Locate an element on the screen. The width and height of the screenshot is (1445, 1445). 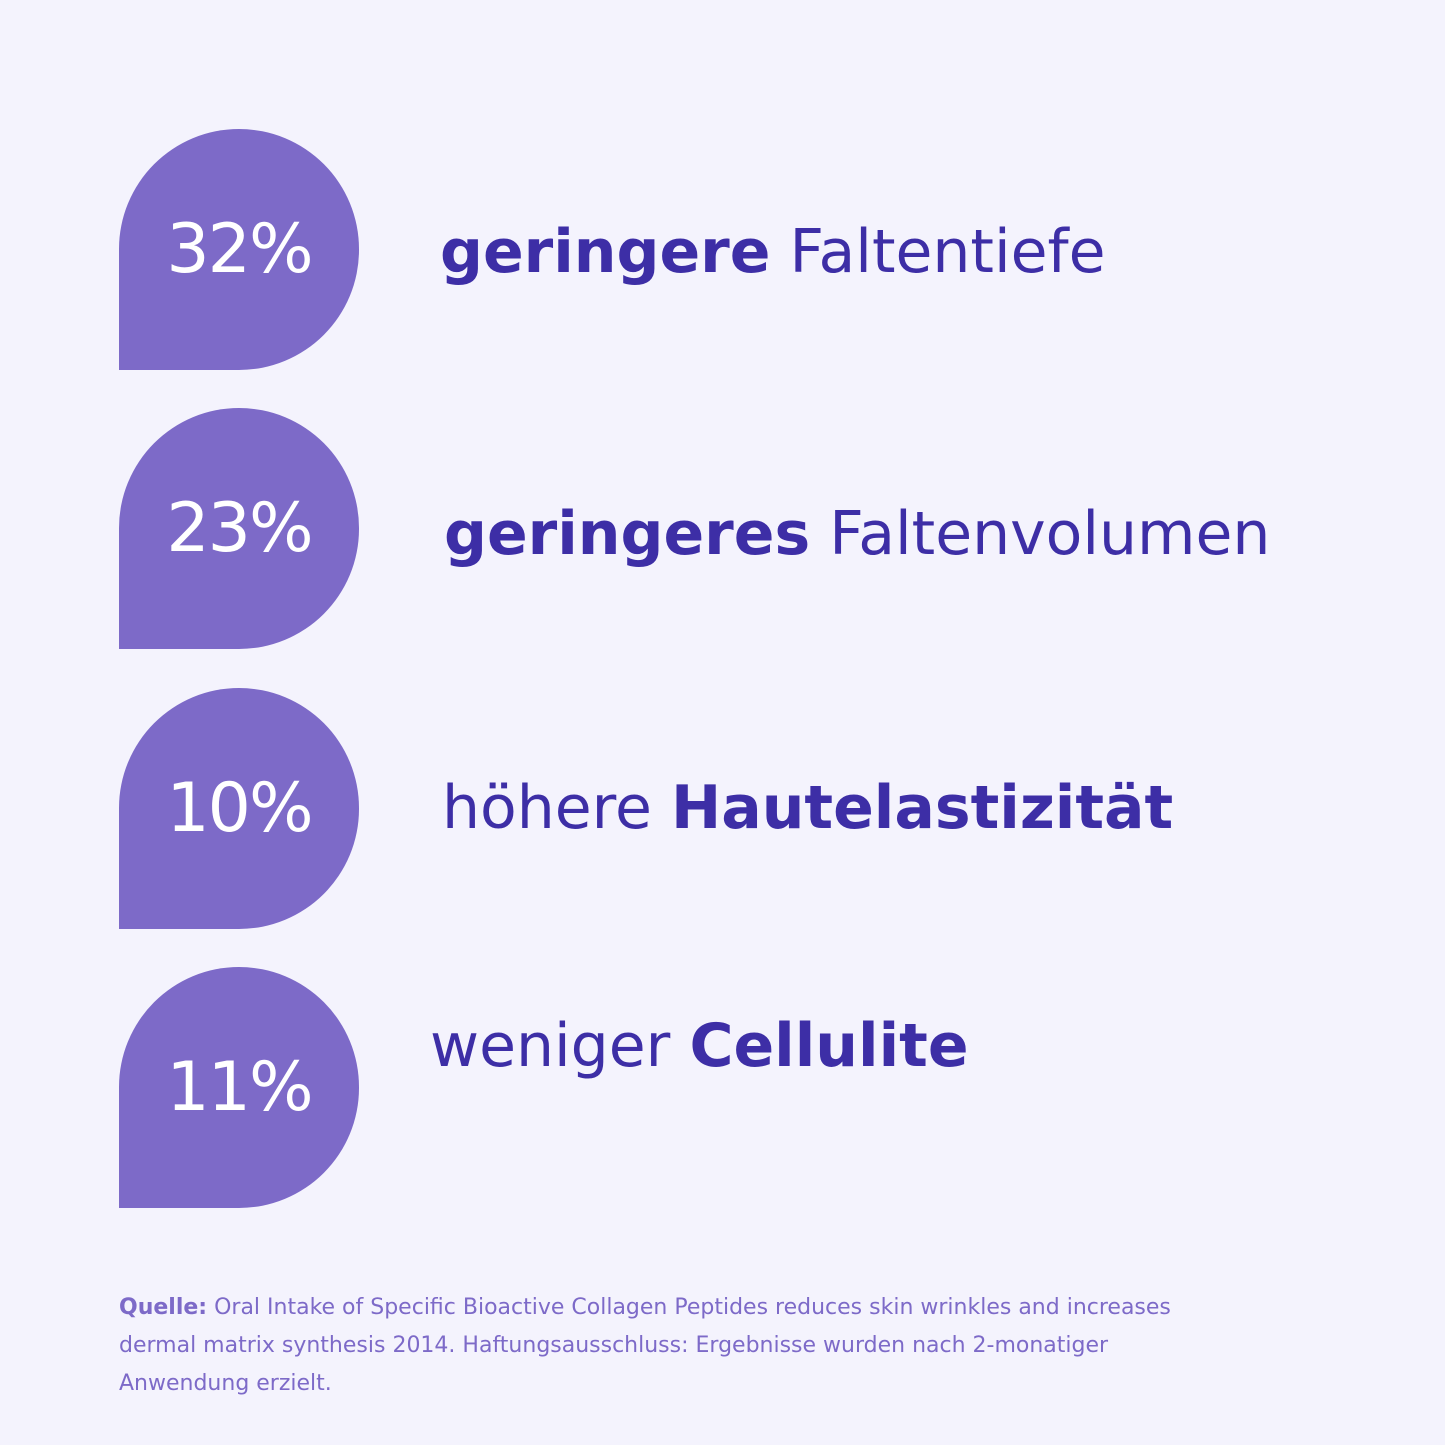
percentage-badge: 23% is located at coordinates (239, 528).